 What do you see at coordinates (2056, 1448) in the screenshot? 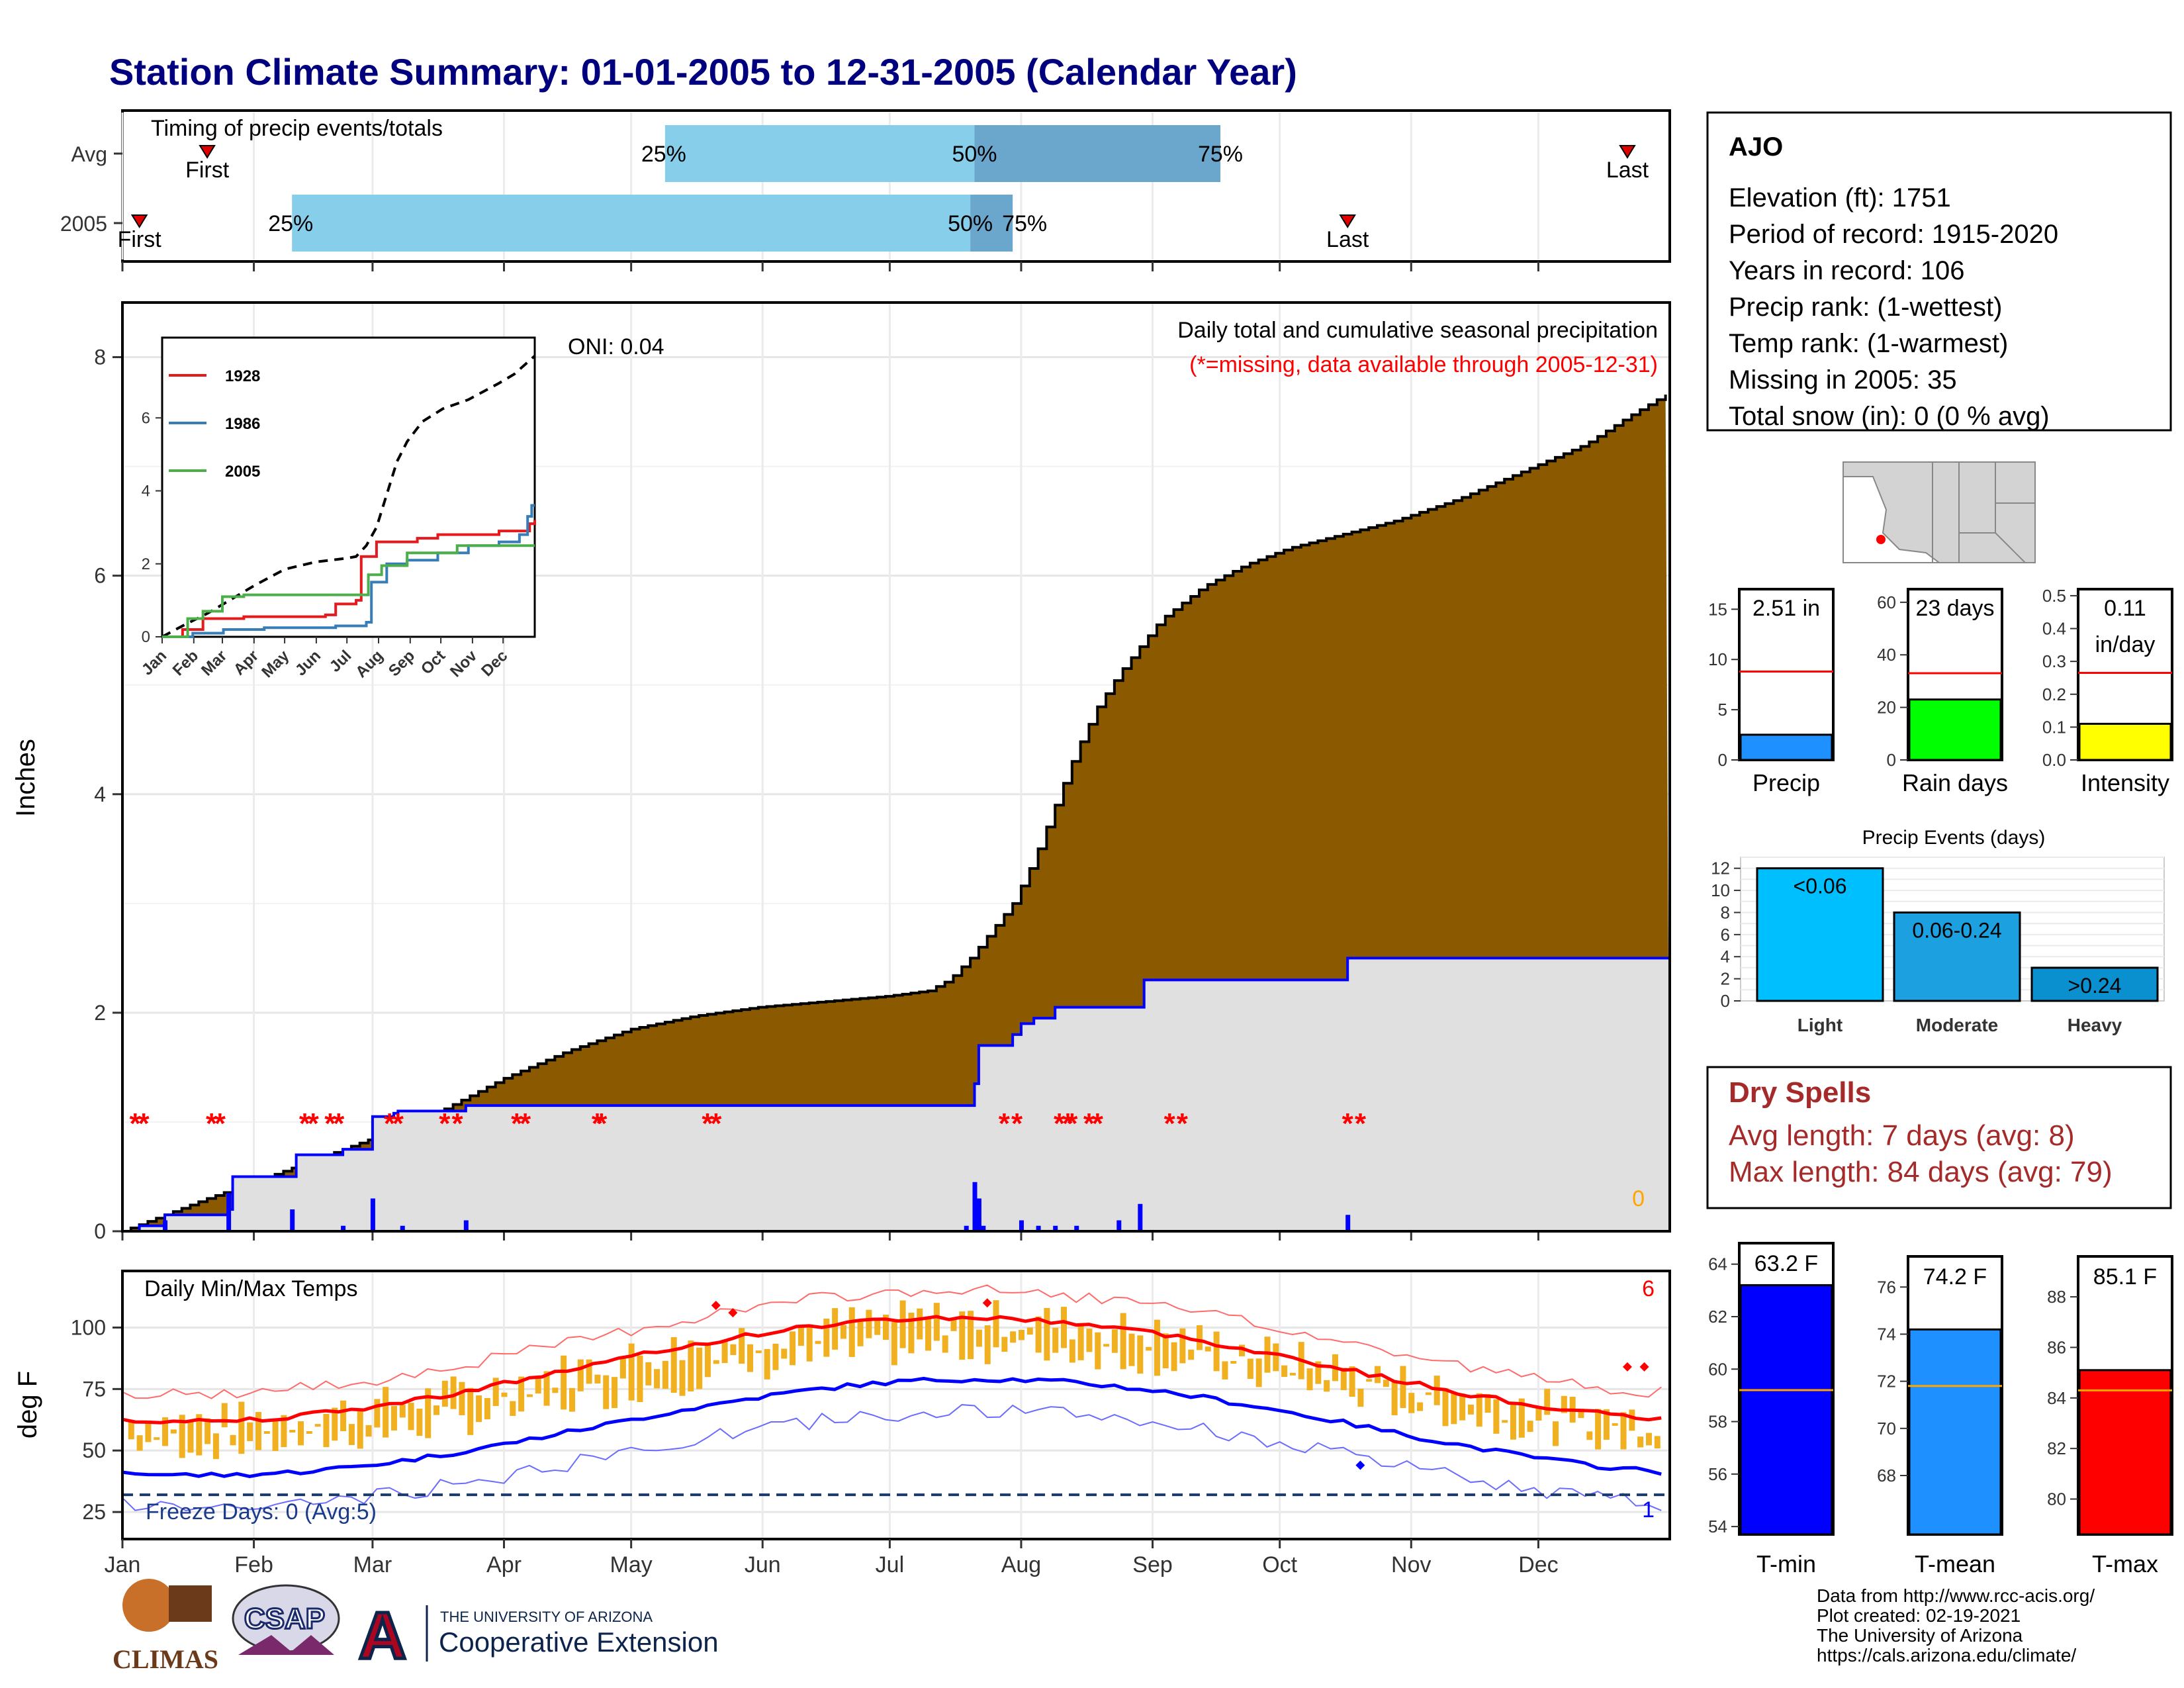
I see `temp-bar-ytick-label-2-1: 82` at bounding box center [2056, 1448].